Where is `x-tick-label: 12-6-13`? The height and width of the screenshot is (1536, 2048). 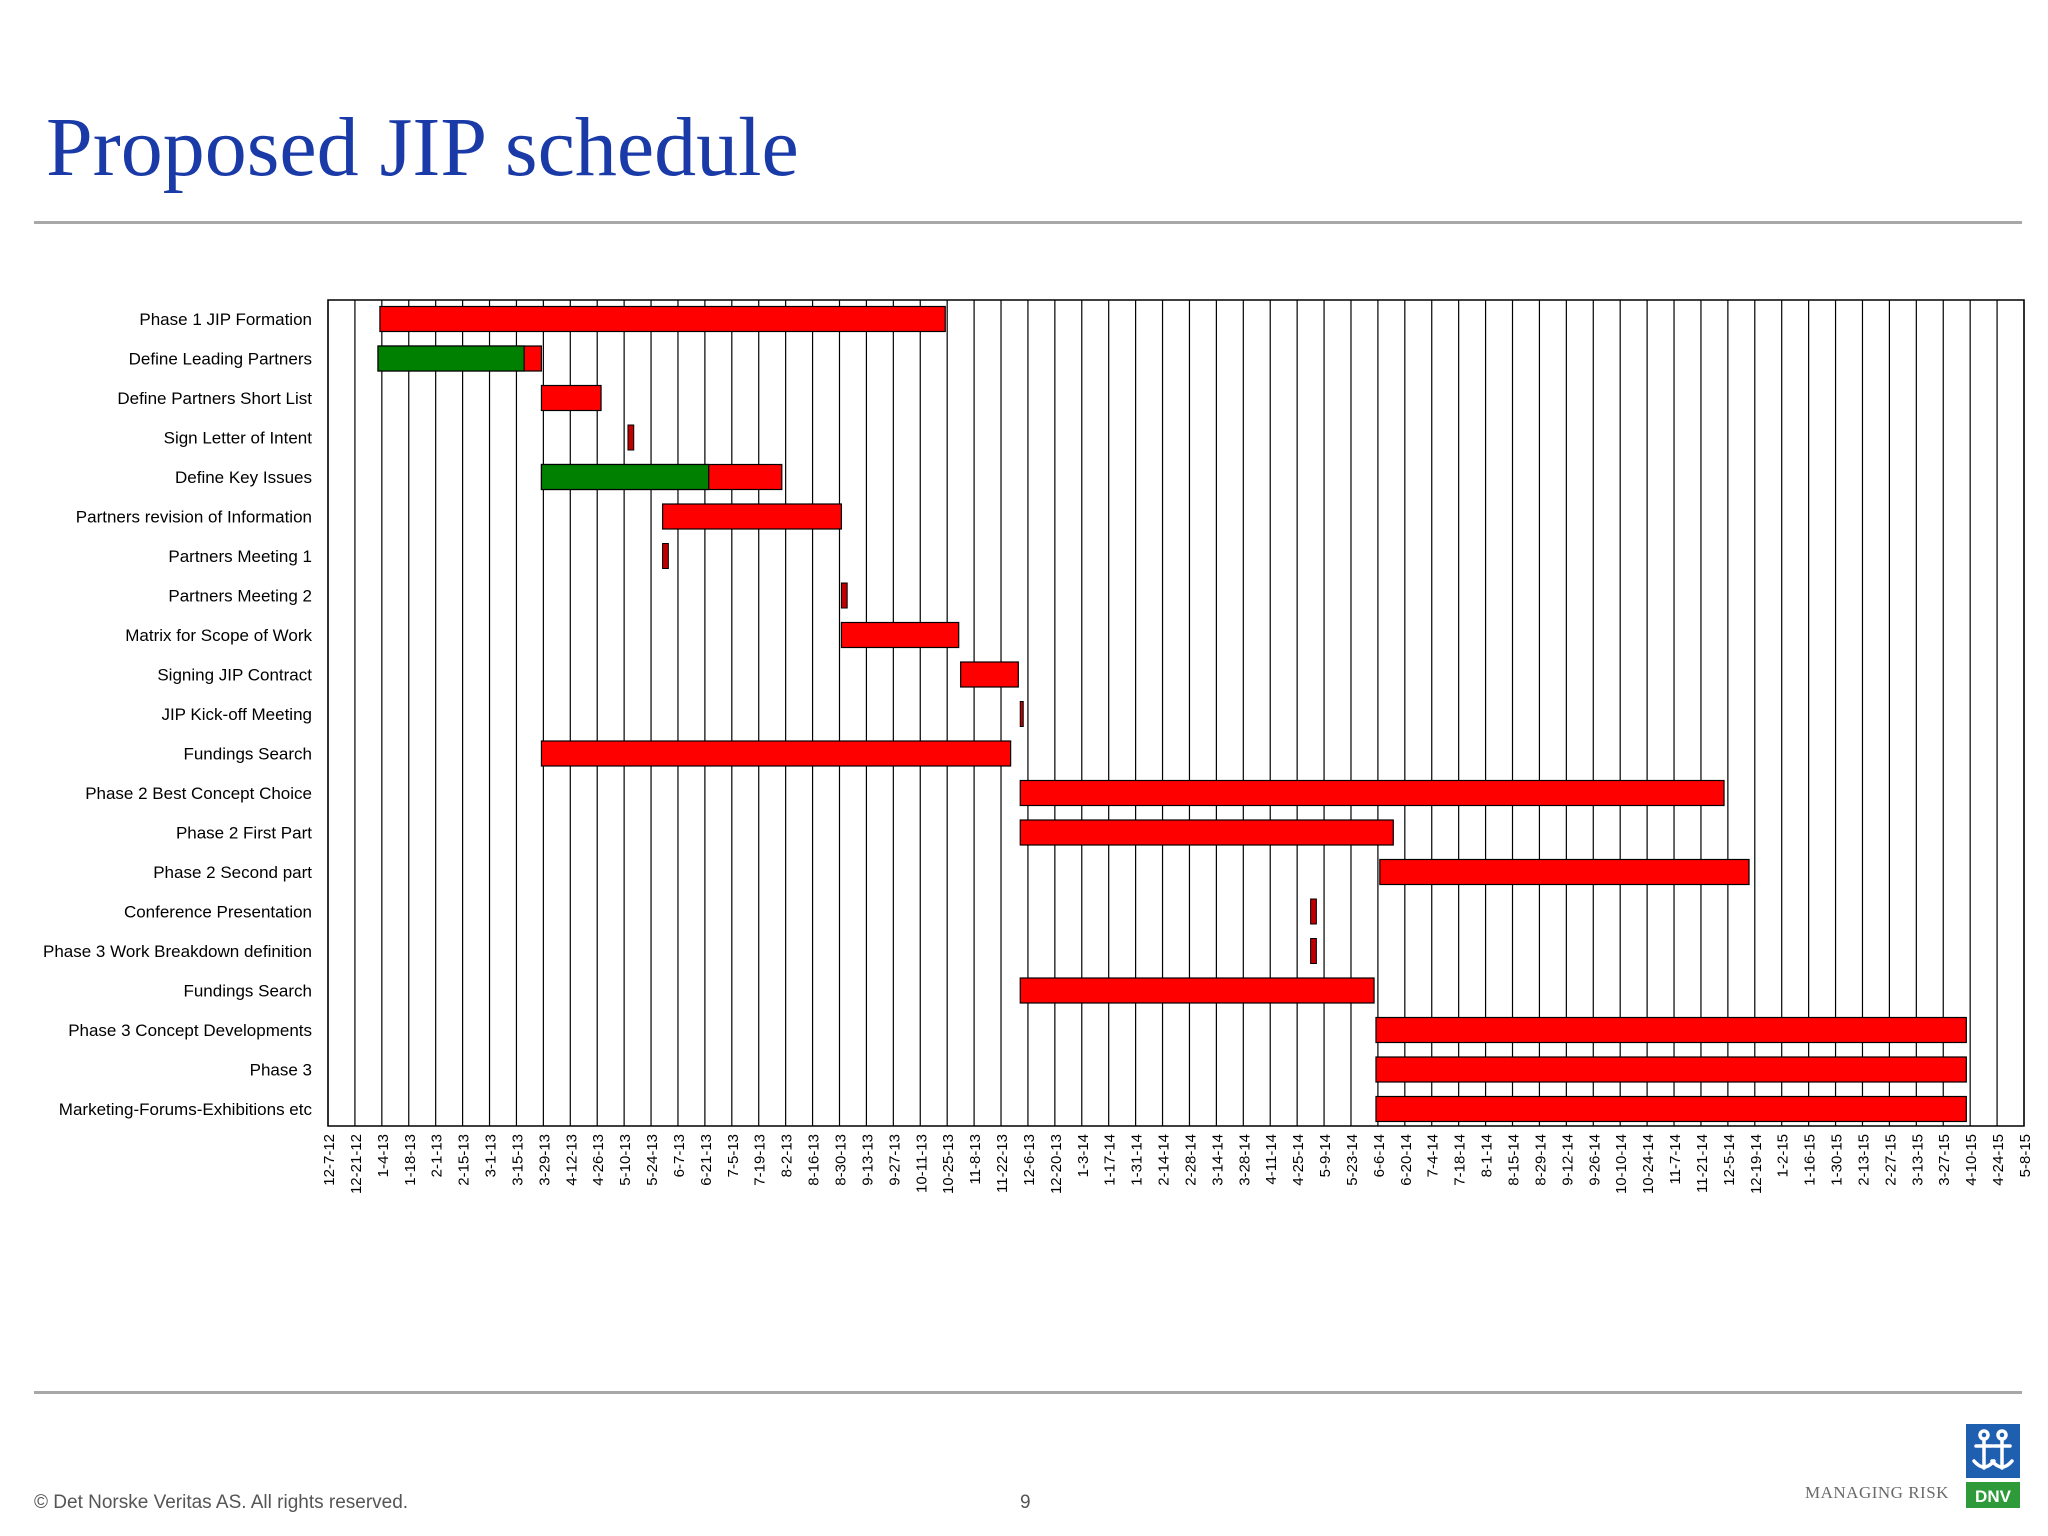
x-tick-label: 12-6-13 is located at coordinates (1029, 1160).